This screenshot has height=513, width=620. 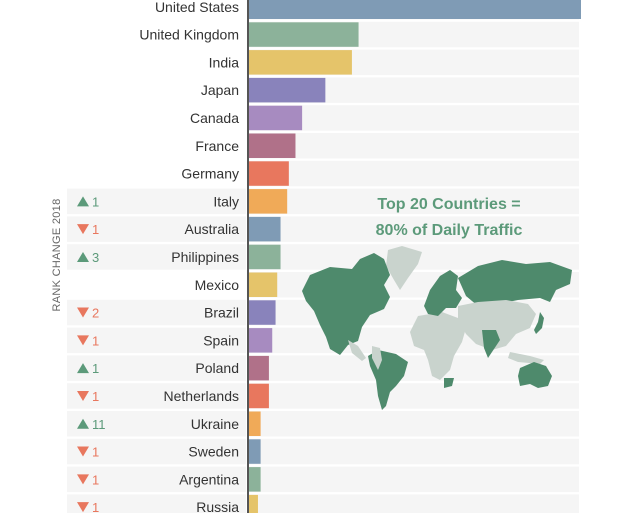 What do you see at coordinates (390, 90) in the screenshot?
I see `bar-row: Japan` at bounding box center [390, 90].